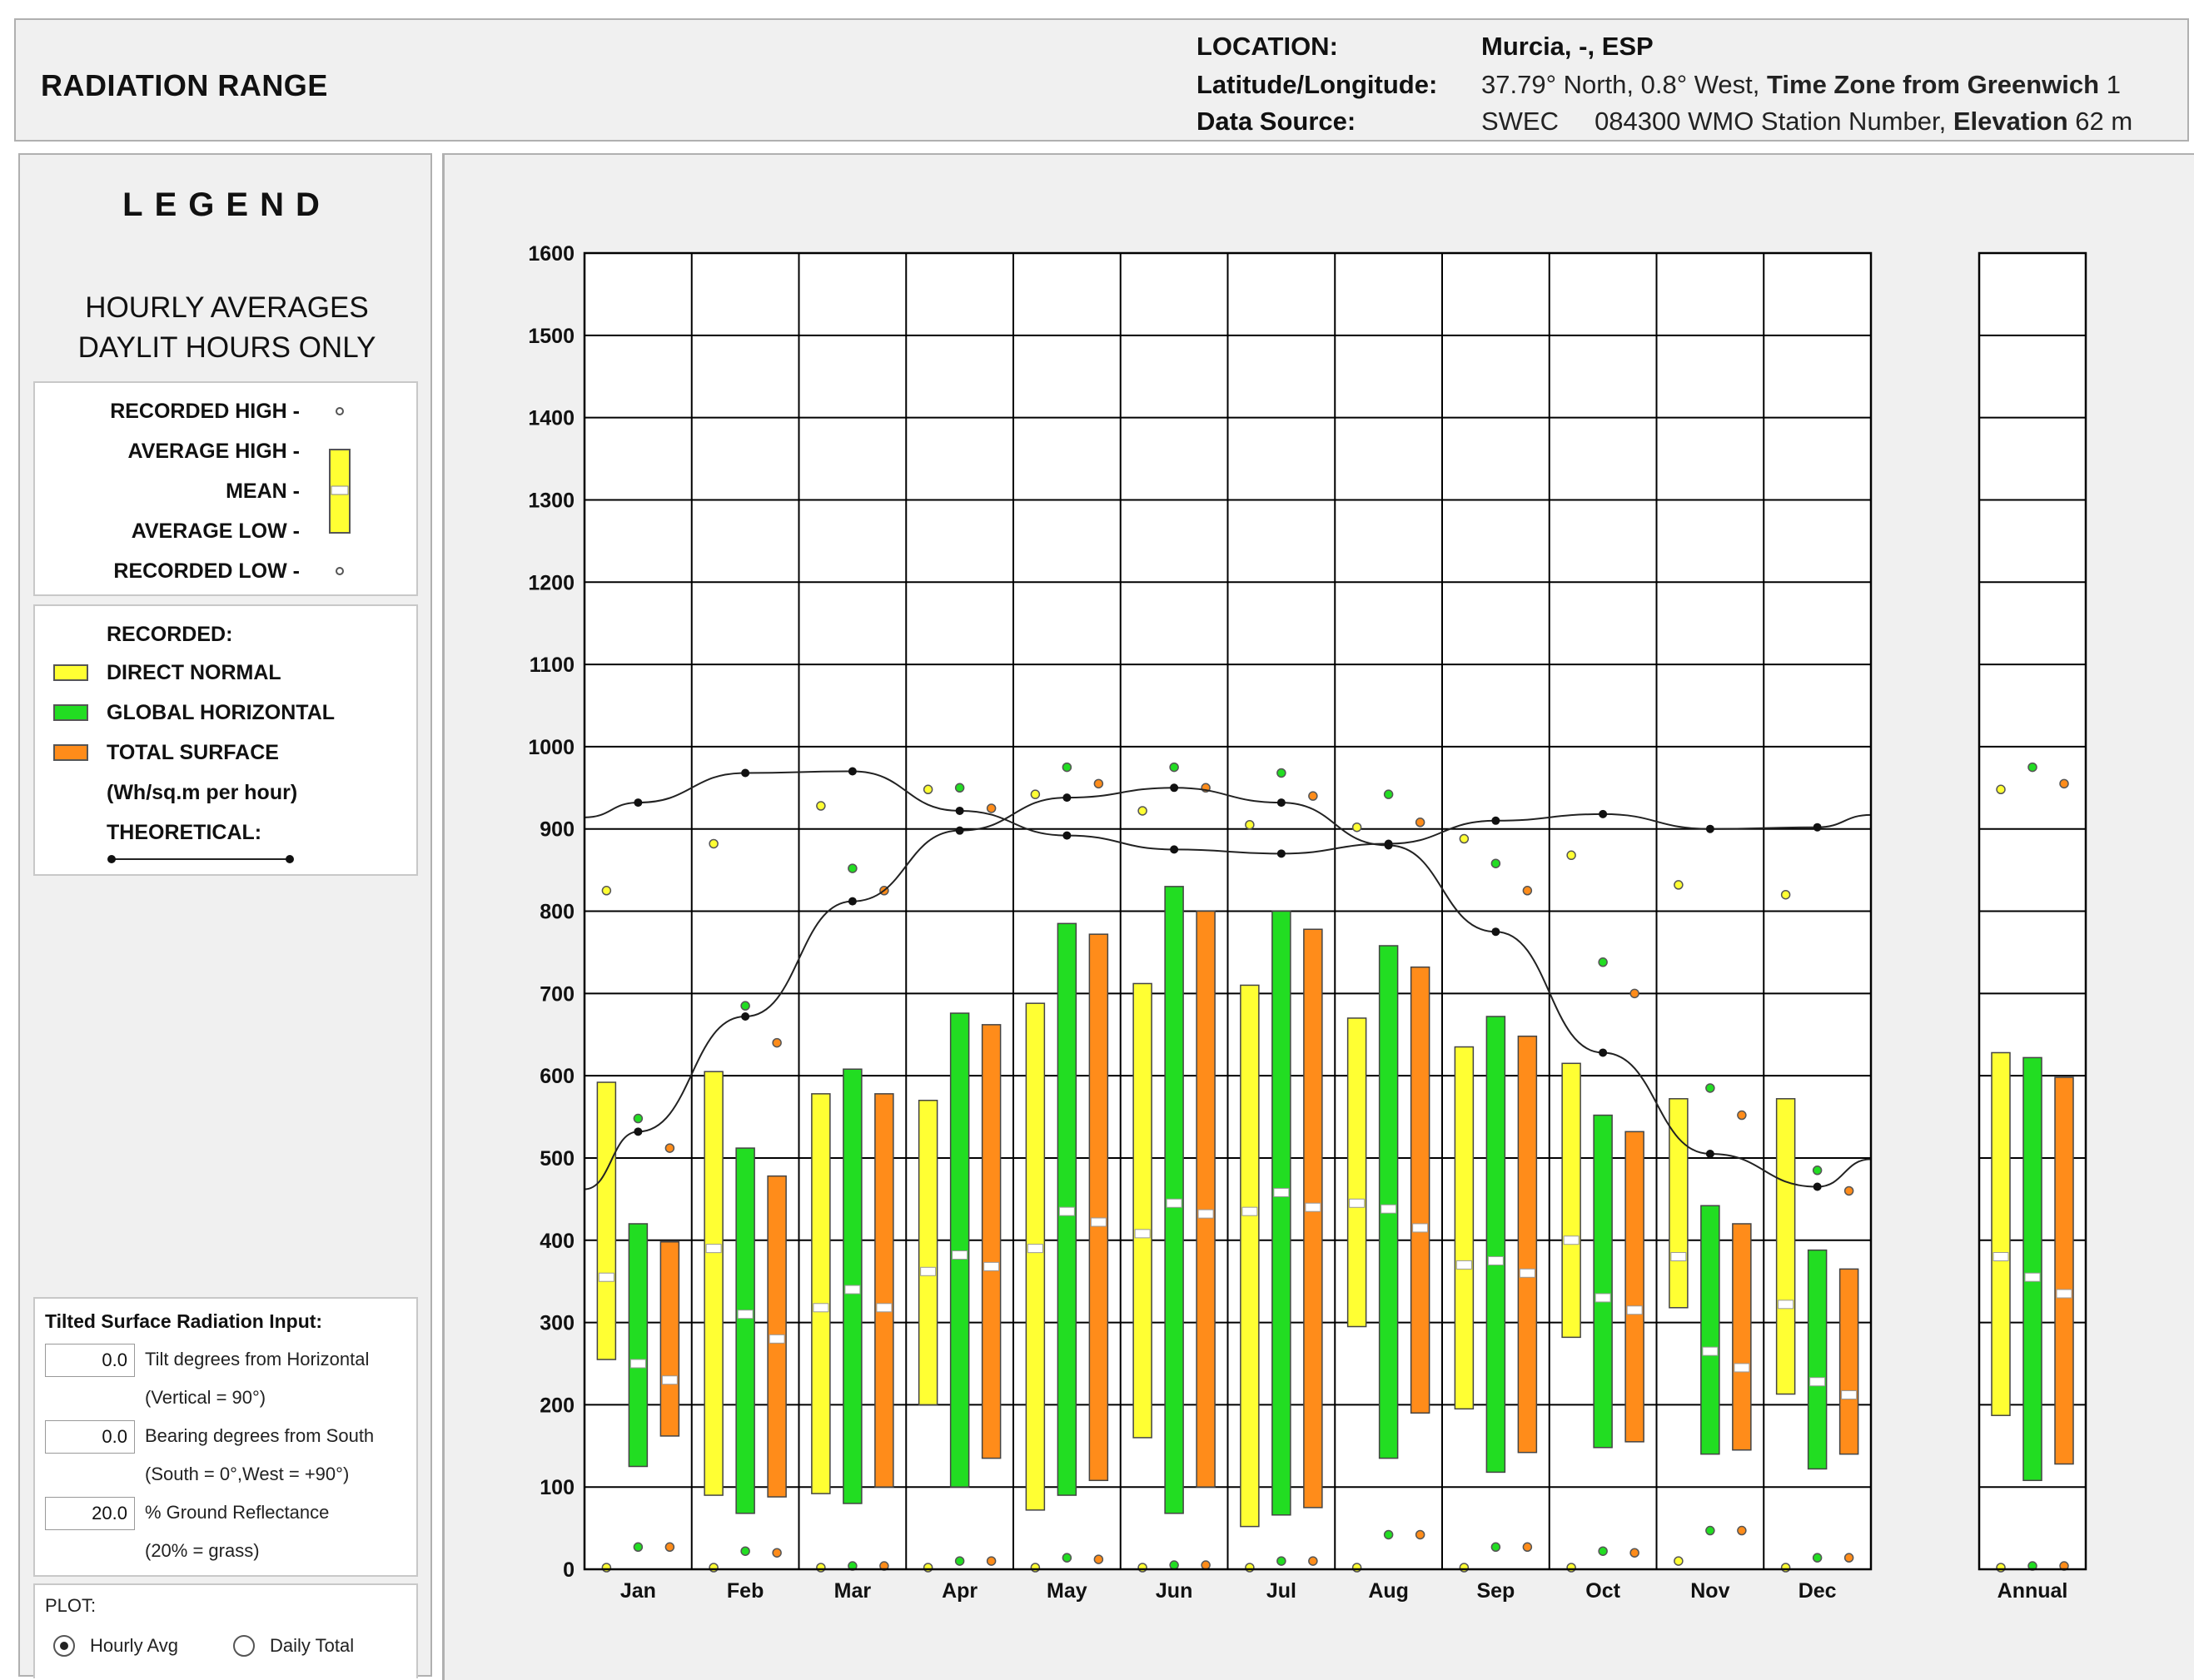  What do you see at coordinates (557, 1159) in the screenshot?
I see `y-tick-label: 500` at bounding box center [557, 1159].